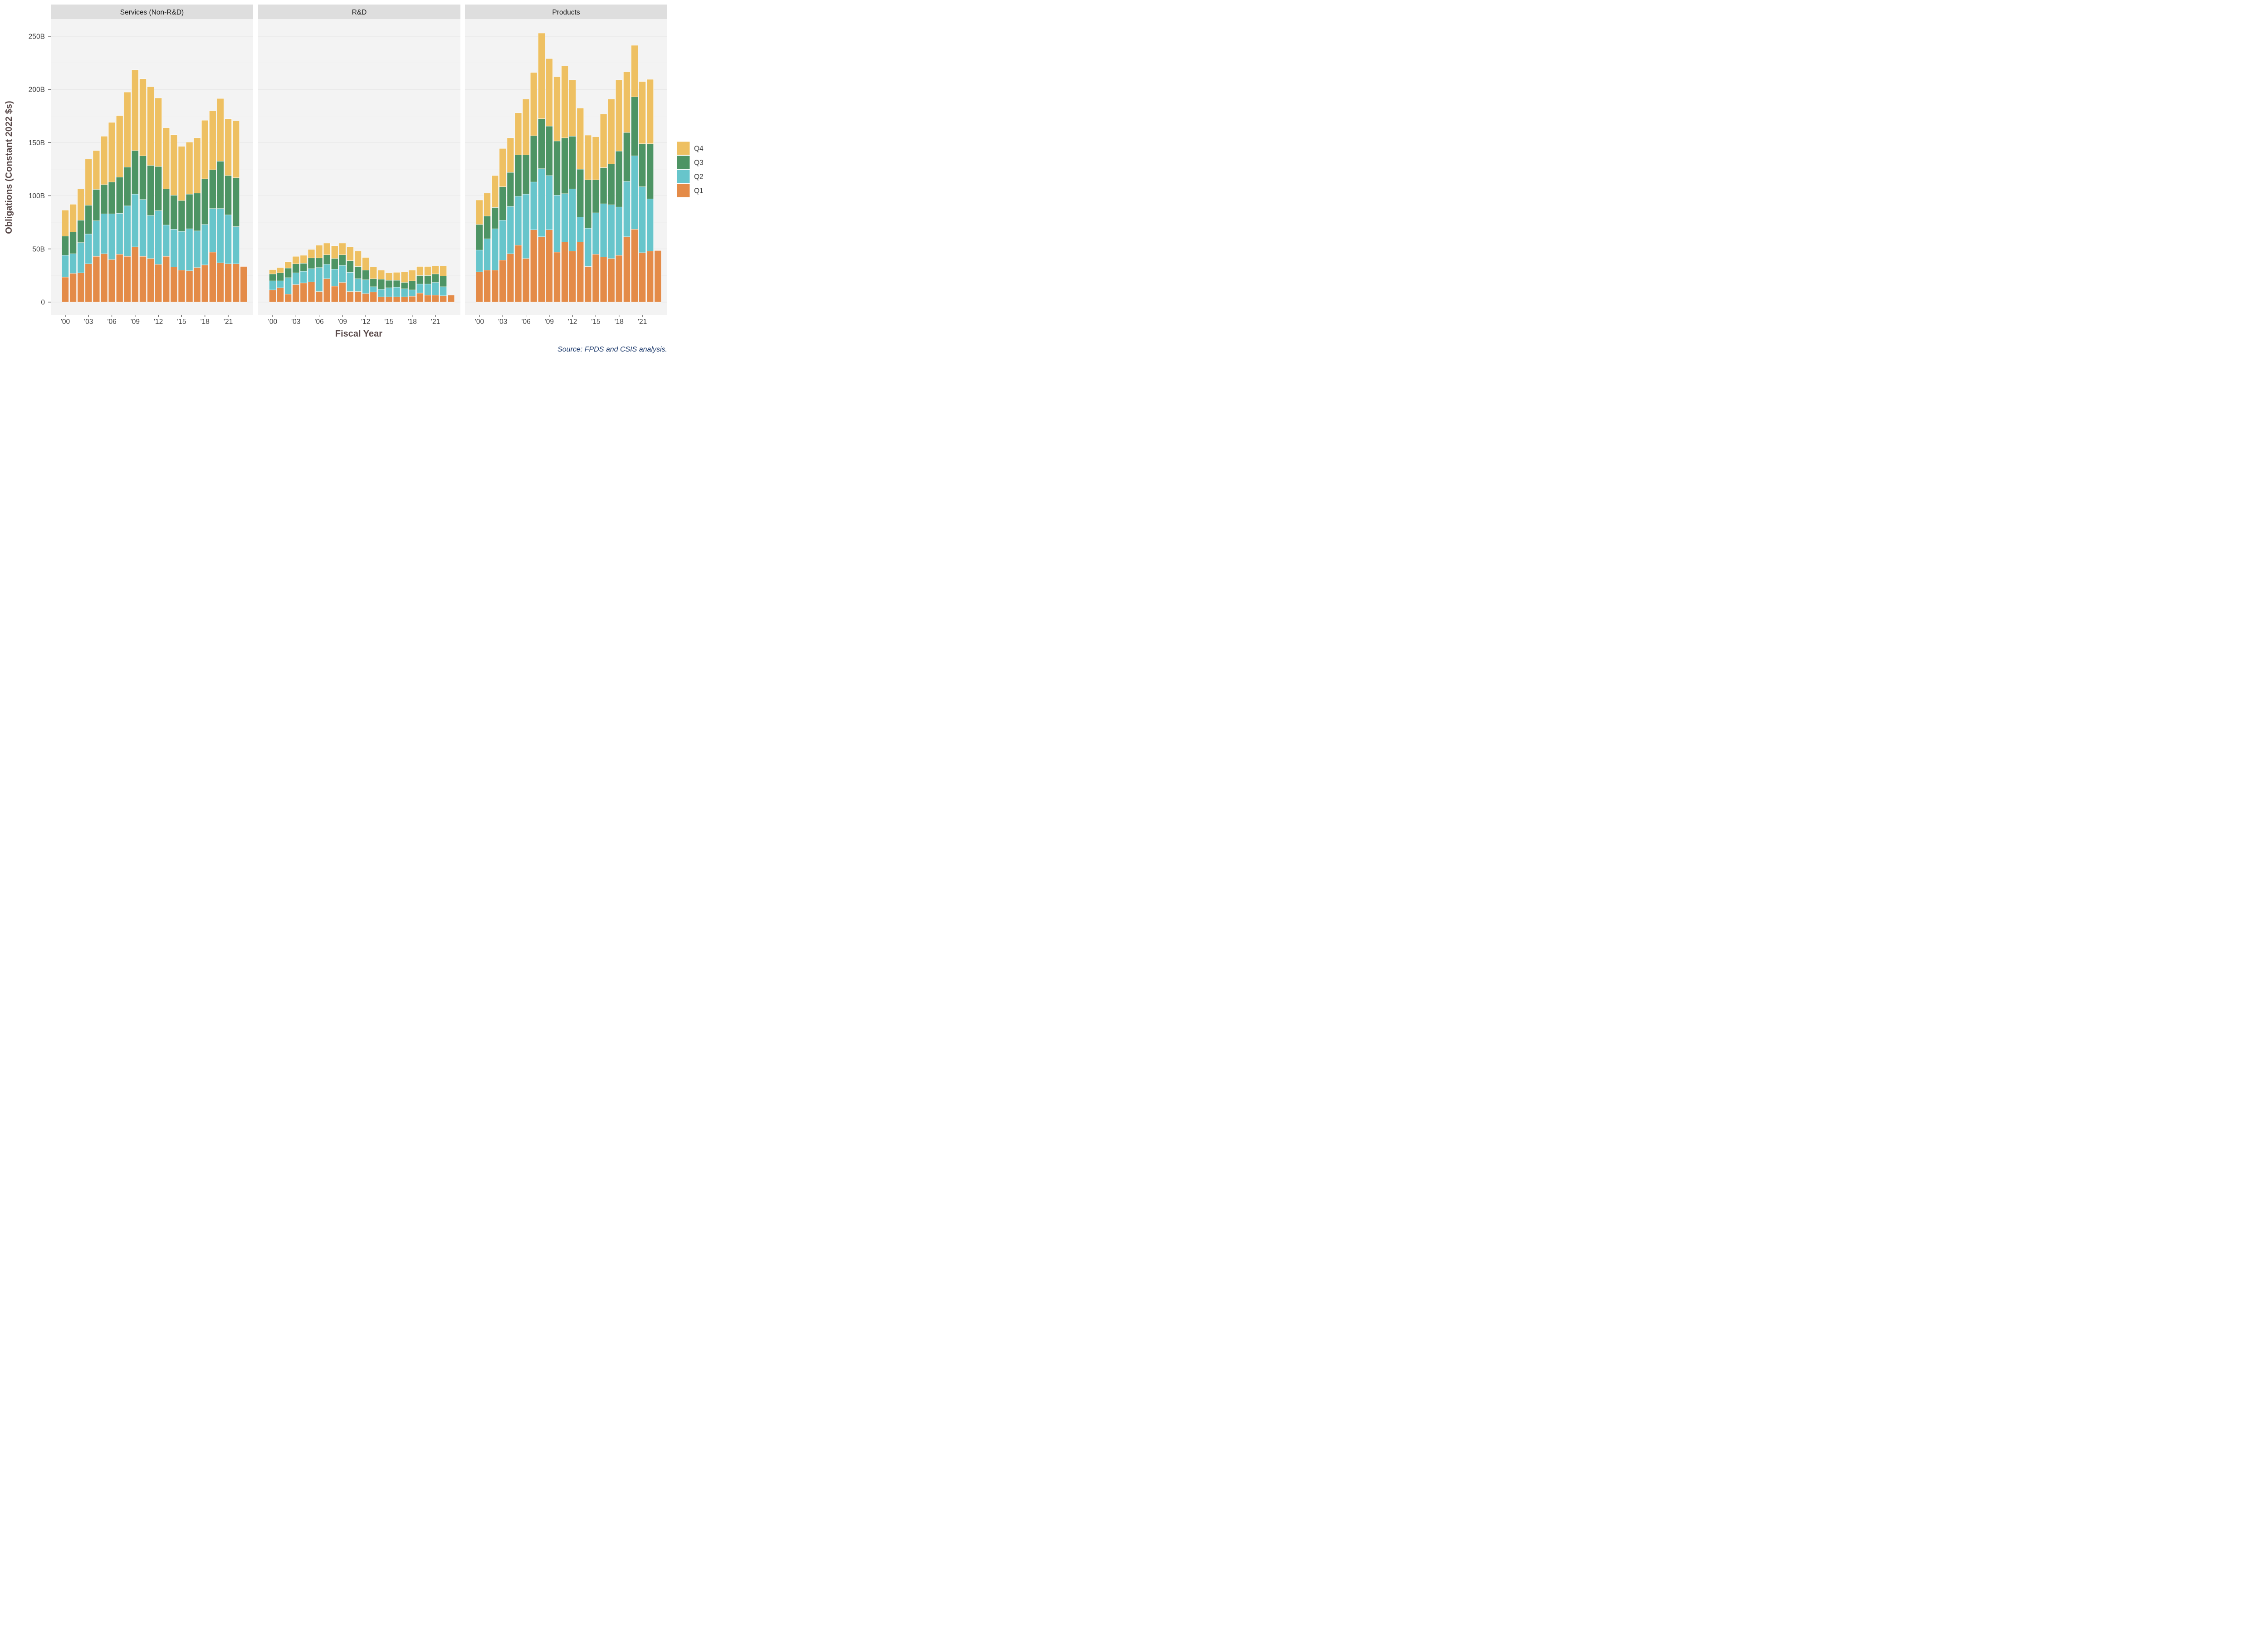 This screenshot has width=2268, height=1633. Describe the element at coordinates (690, 176) in the screenshot. I see `legend-item-q2: Q2` at that location.